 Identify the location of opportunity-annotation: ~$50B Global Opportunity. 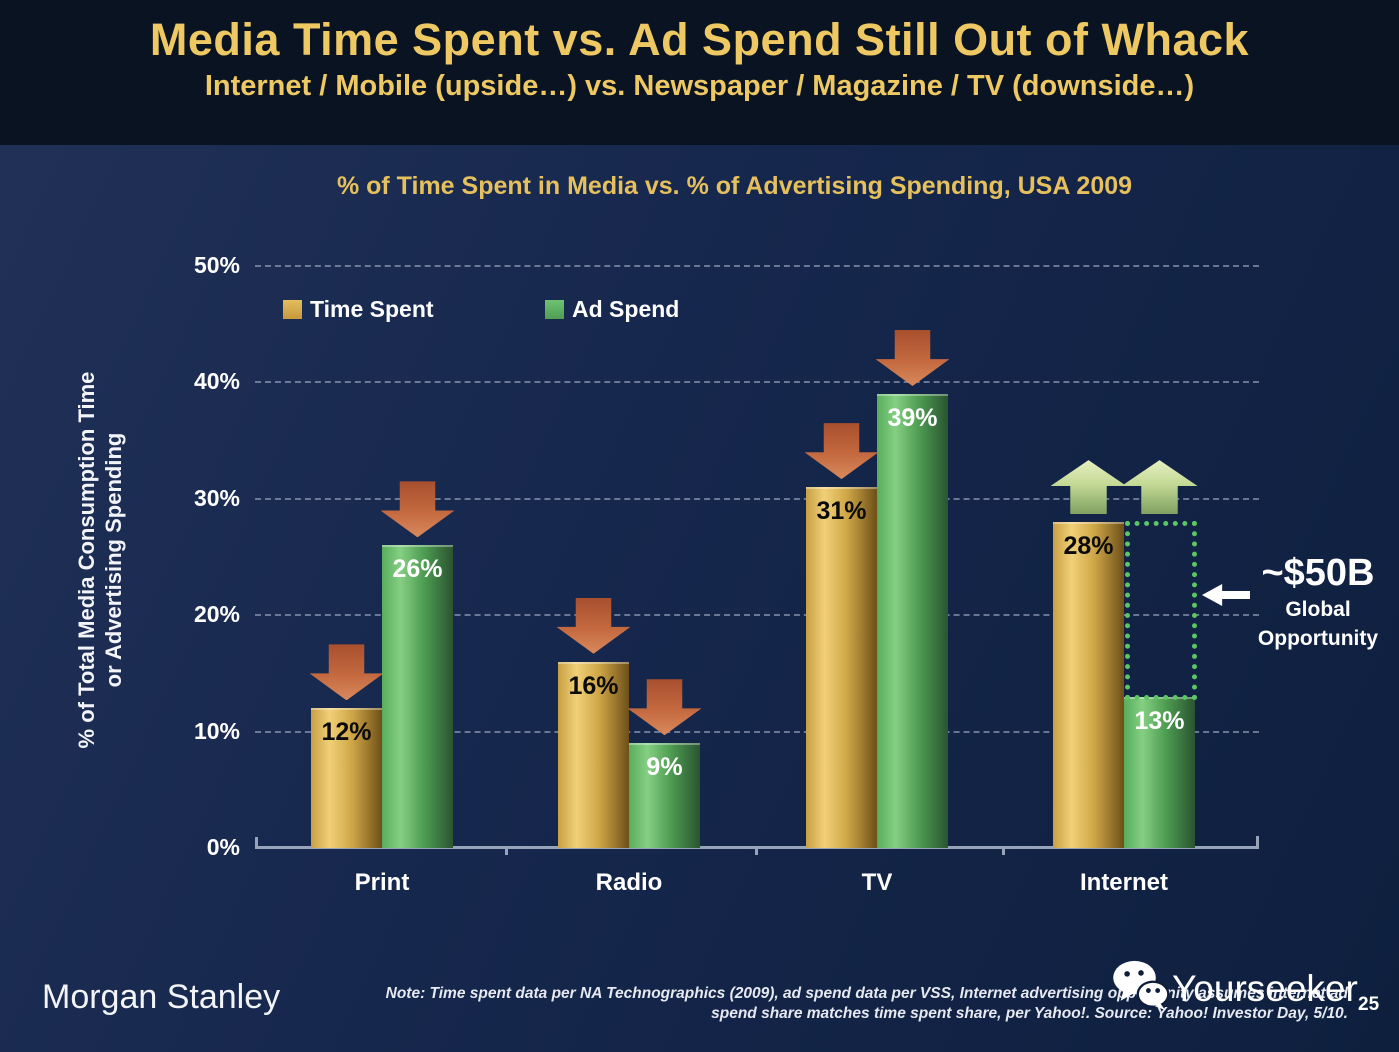
(1299, 602).